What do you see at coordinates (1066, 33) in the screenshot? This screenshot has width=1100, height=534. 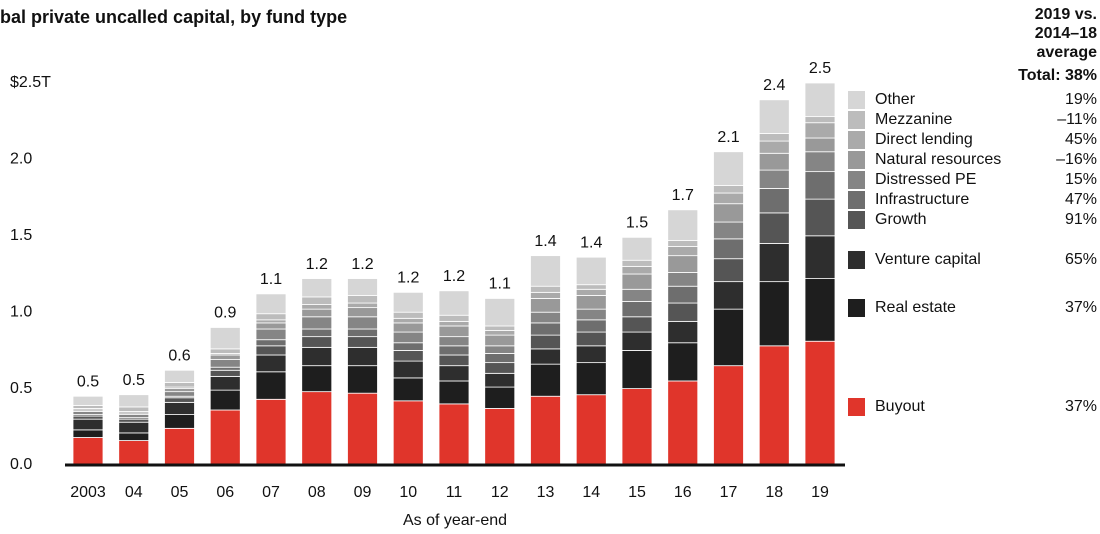 I see `legend-header: 2014–18` at bounding box center [1066, 33].